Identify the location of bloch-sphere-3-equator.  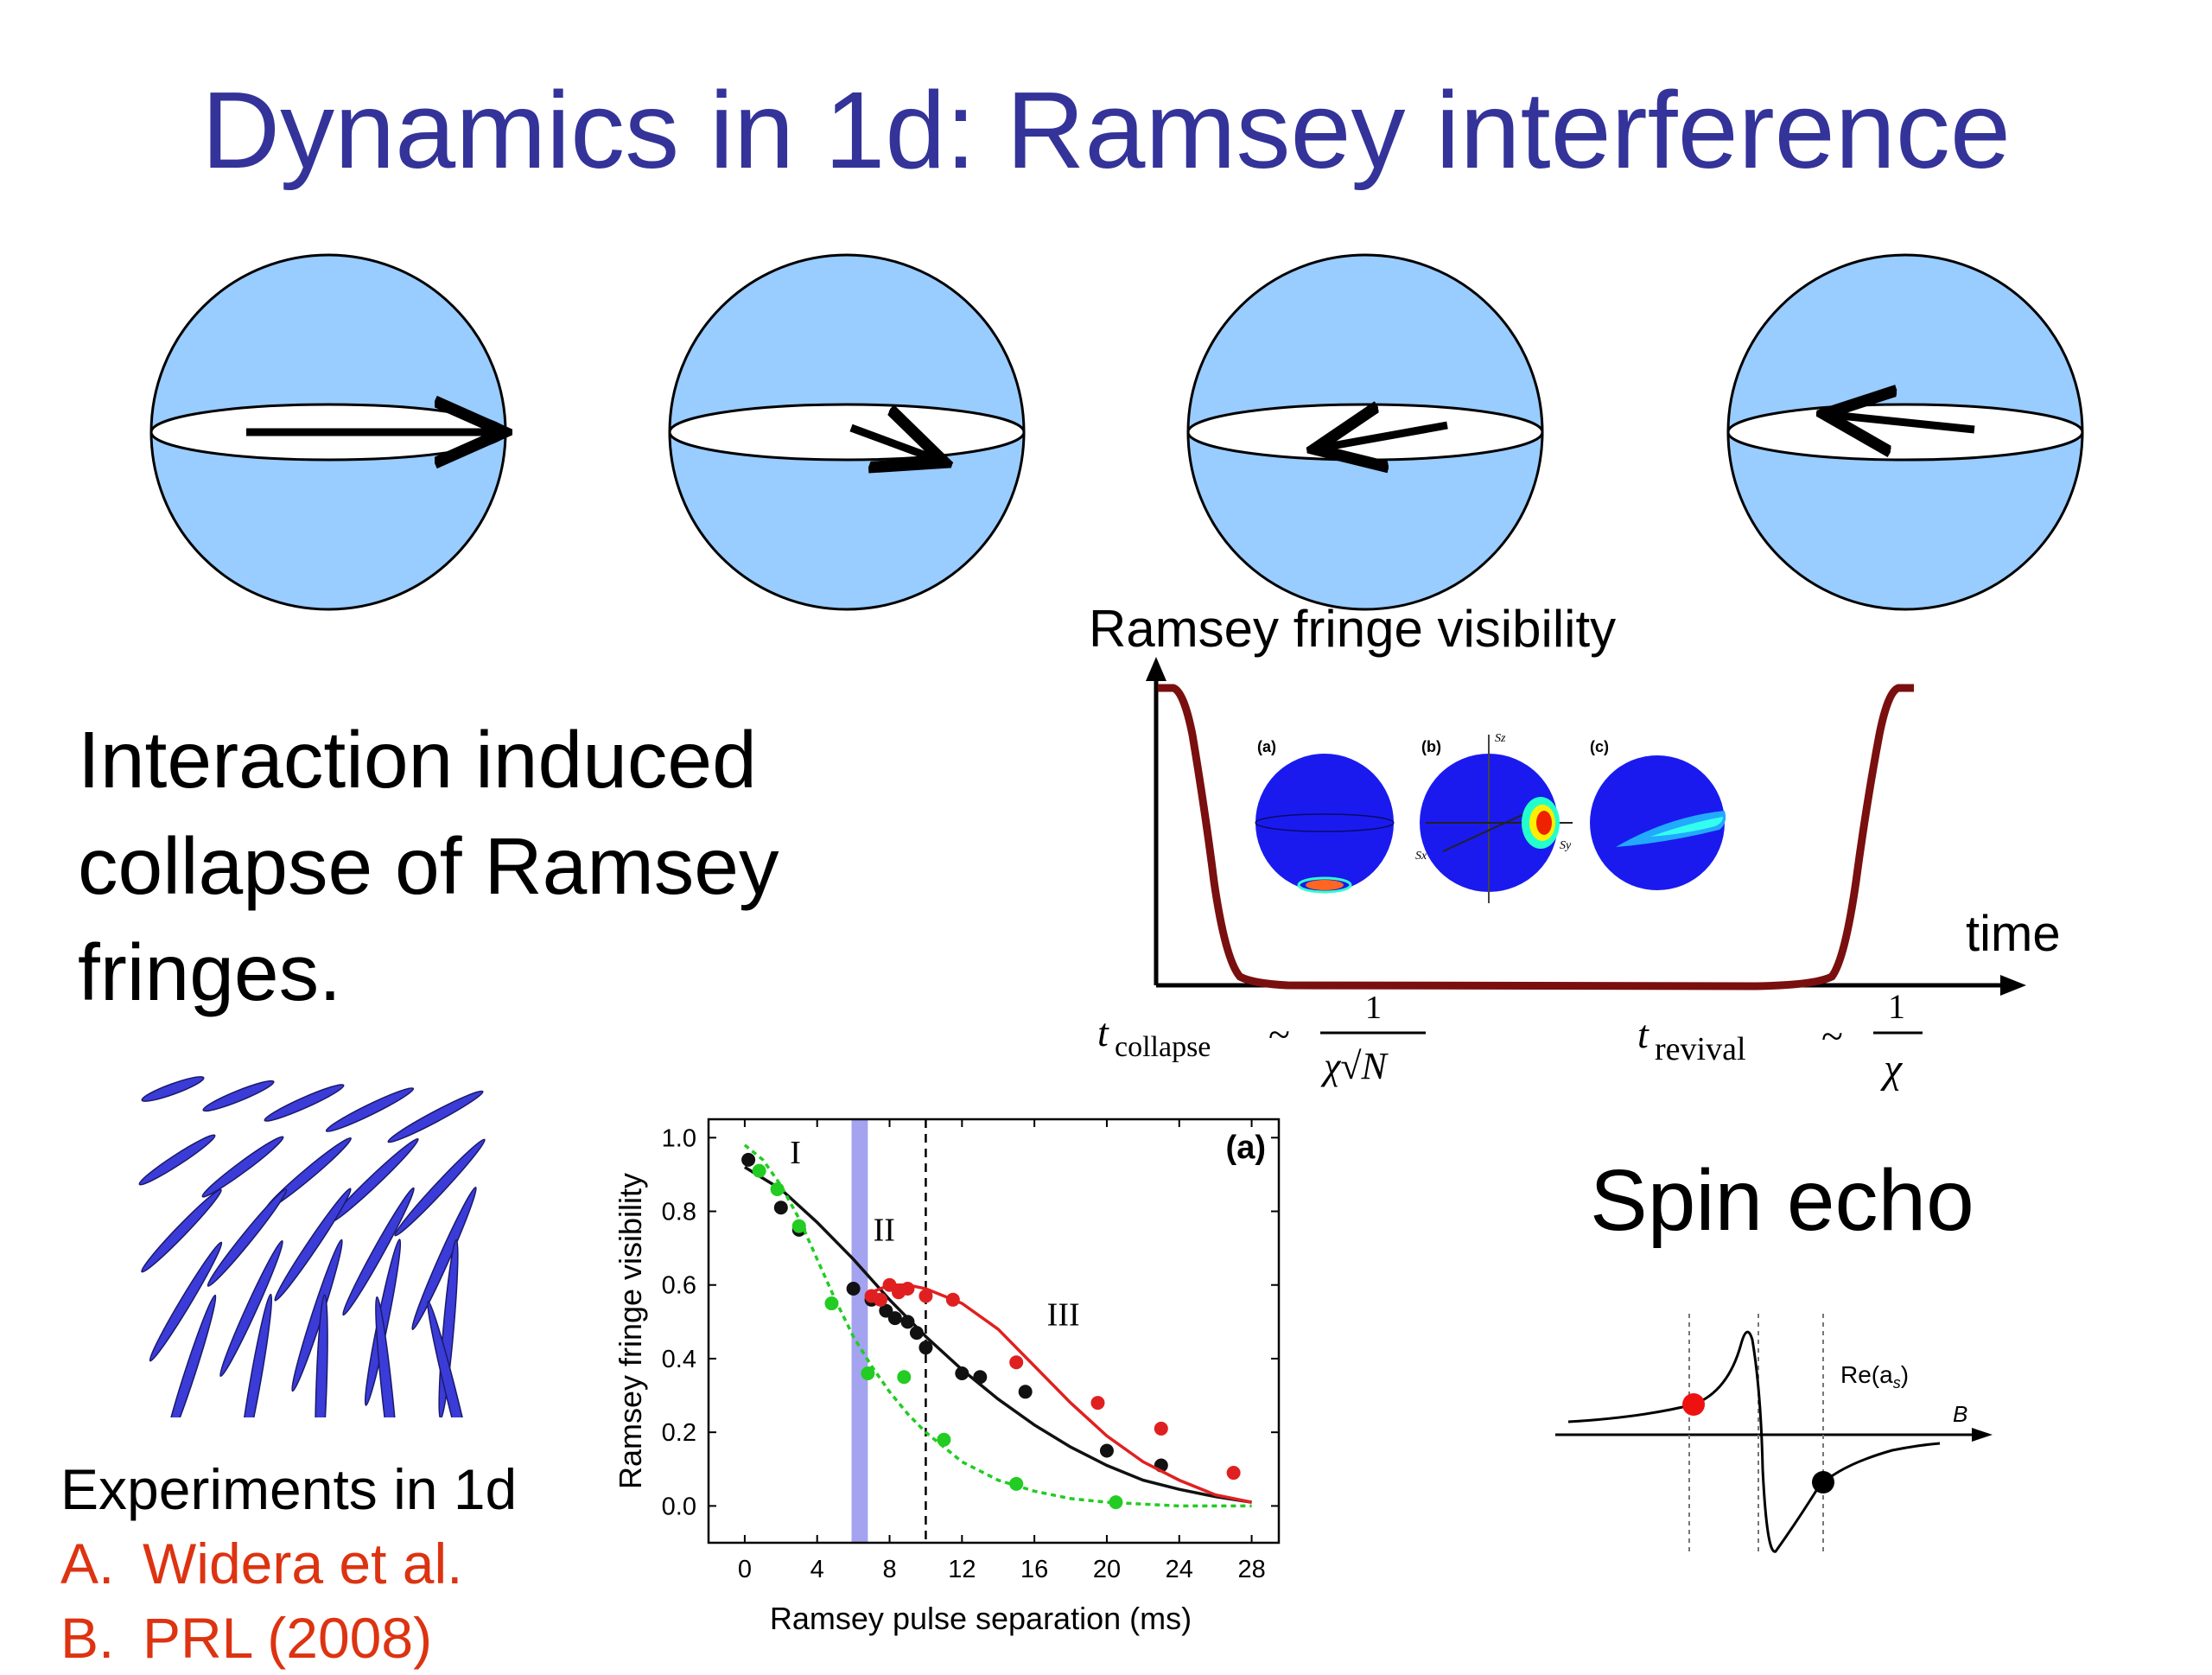
(1365, 432).